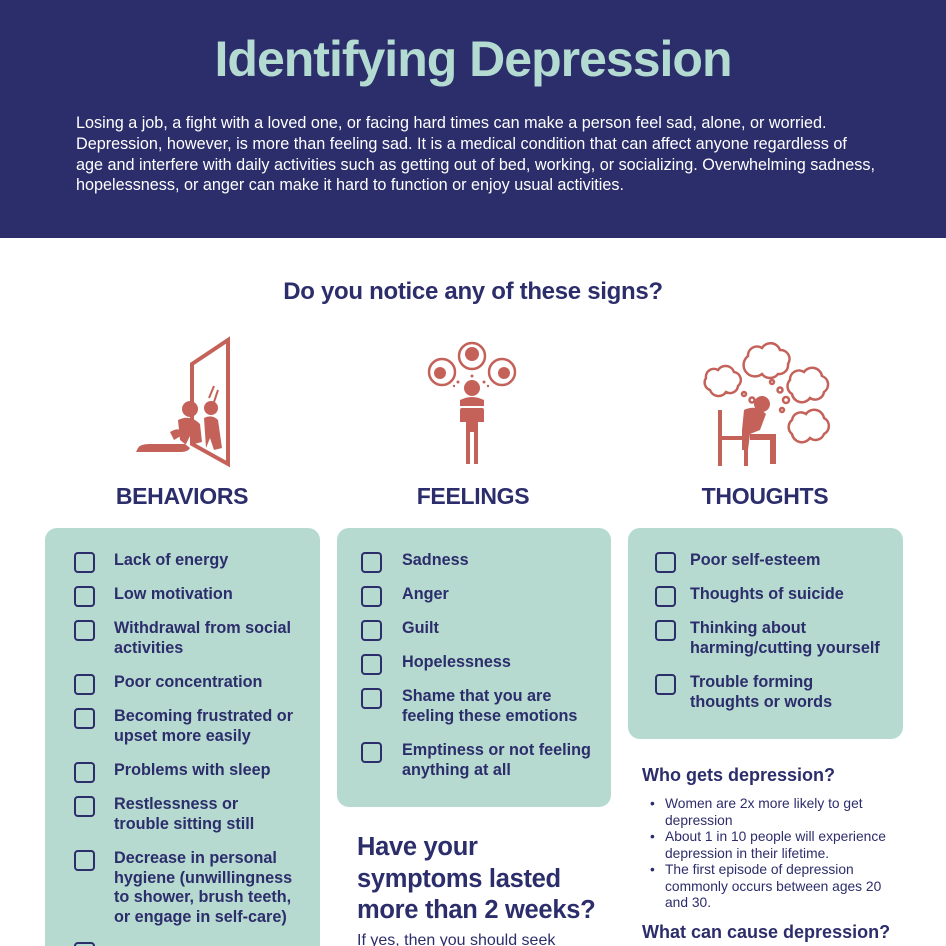 This screenshot has width=946, height=946. What do you see at coordinates (371, 630) in the screenshot?
I see `checkbox-guilt` at bounding box center [371, 630].